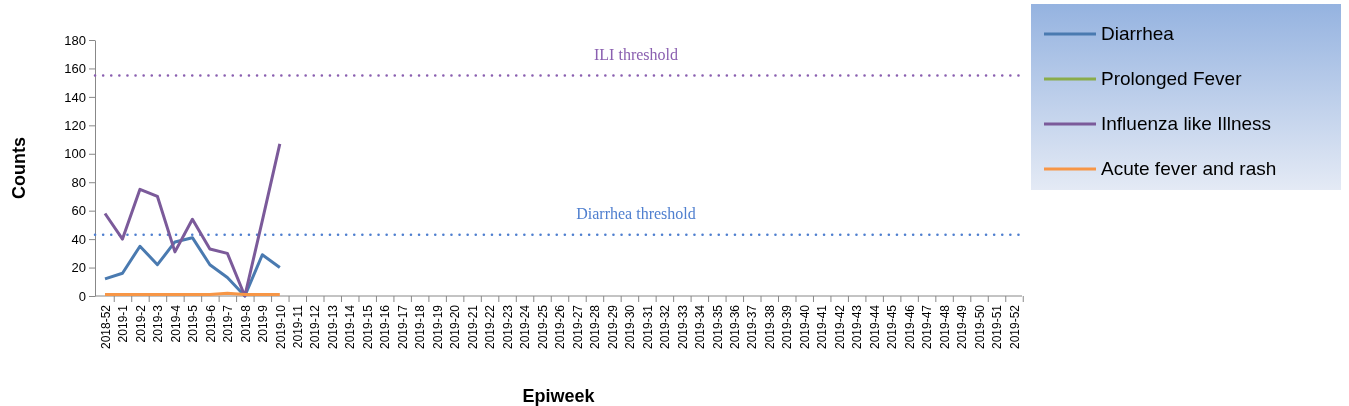  I want to click on x-tick-label: 2019-10, so click(280, 327).